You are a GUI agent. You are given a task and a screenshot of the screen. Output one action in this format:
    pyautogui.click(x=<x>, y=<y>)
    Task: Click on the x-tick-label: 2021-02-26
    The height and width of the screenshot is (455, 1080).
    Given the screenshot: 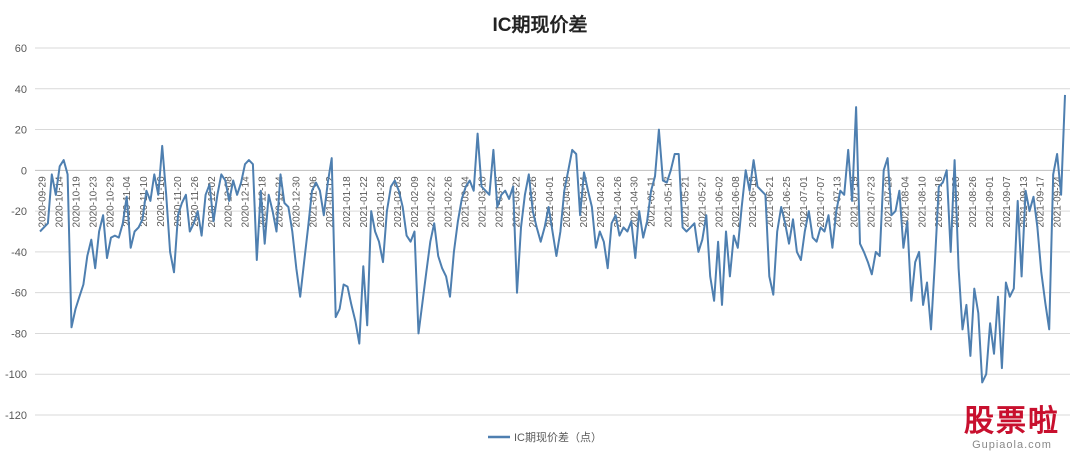 What is the action you would take?
    pyautogui.click(x=449, y=202)
    